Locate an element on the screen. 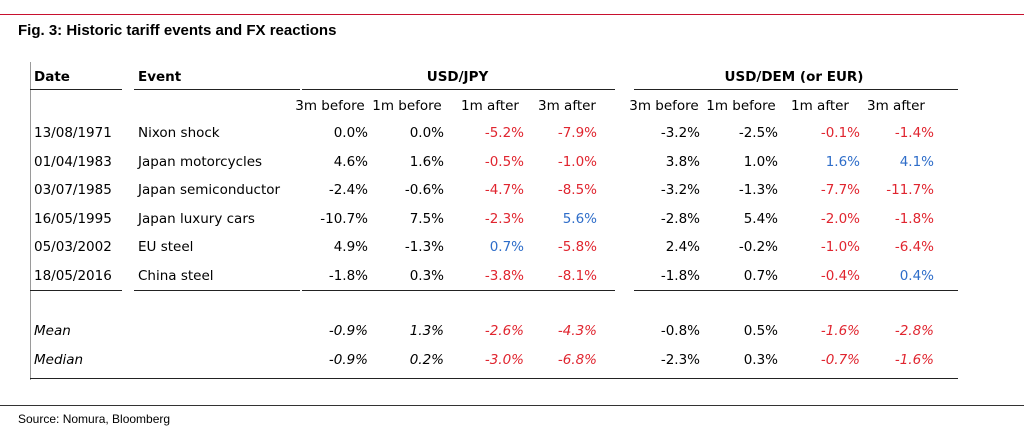 This screenshot has width=1024, height=438. row-value: -0.4% is located at coordinates (840, 275).